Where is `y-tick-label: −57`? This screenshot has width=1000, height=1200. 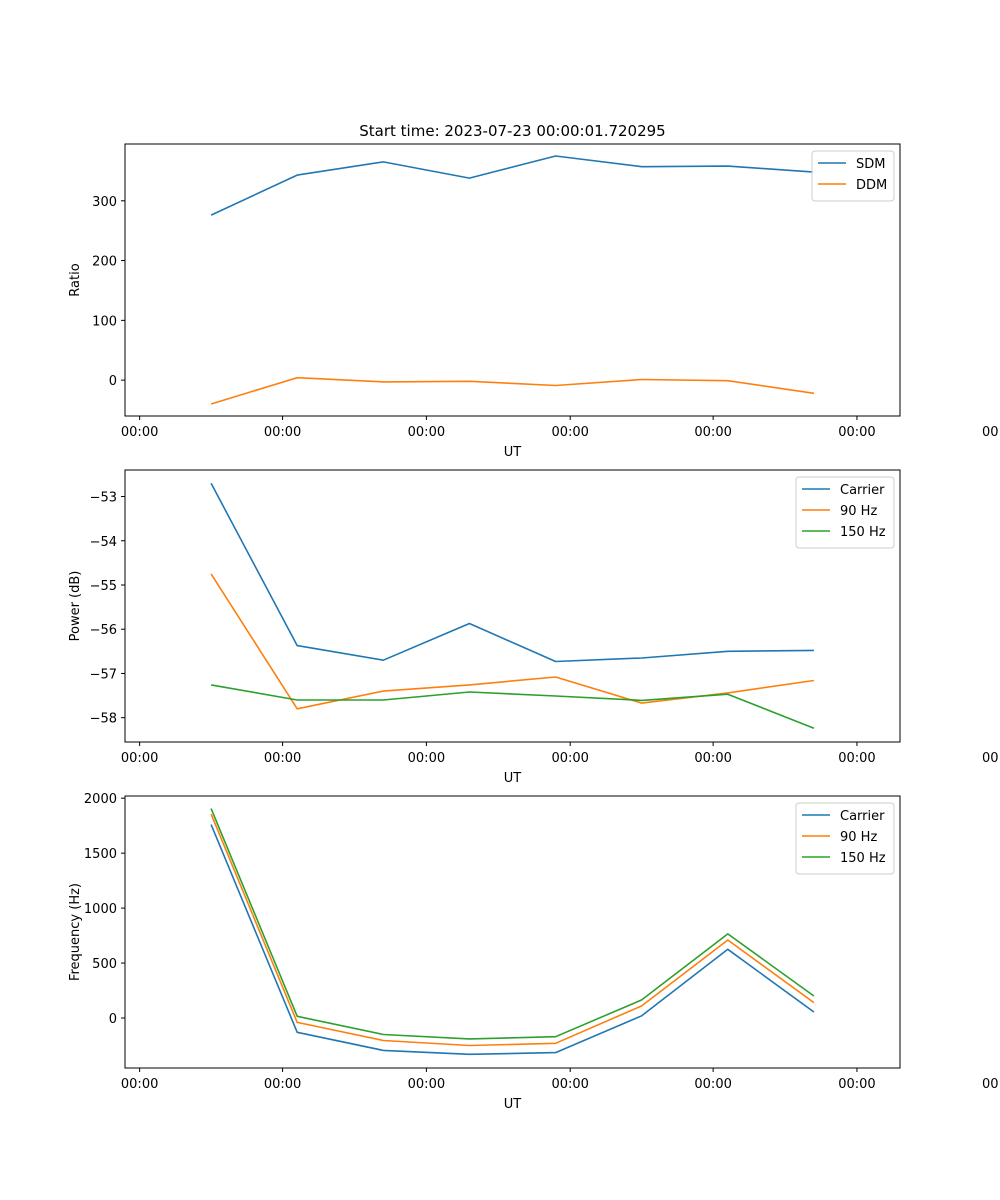
y-tick-label: −57 is located at coordinates (103, 674).